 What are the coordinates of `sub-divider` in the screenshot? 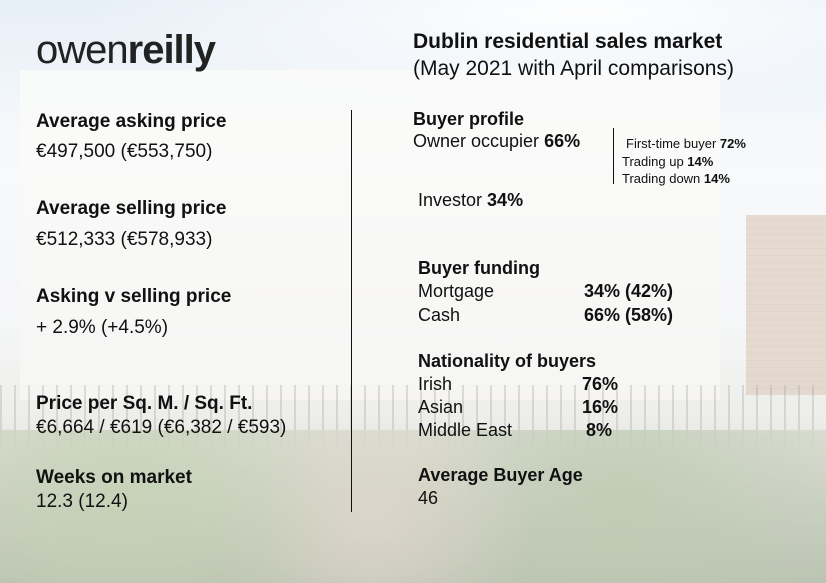 It's located at (613, 156).